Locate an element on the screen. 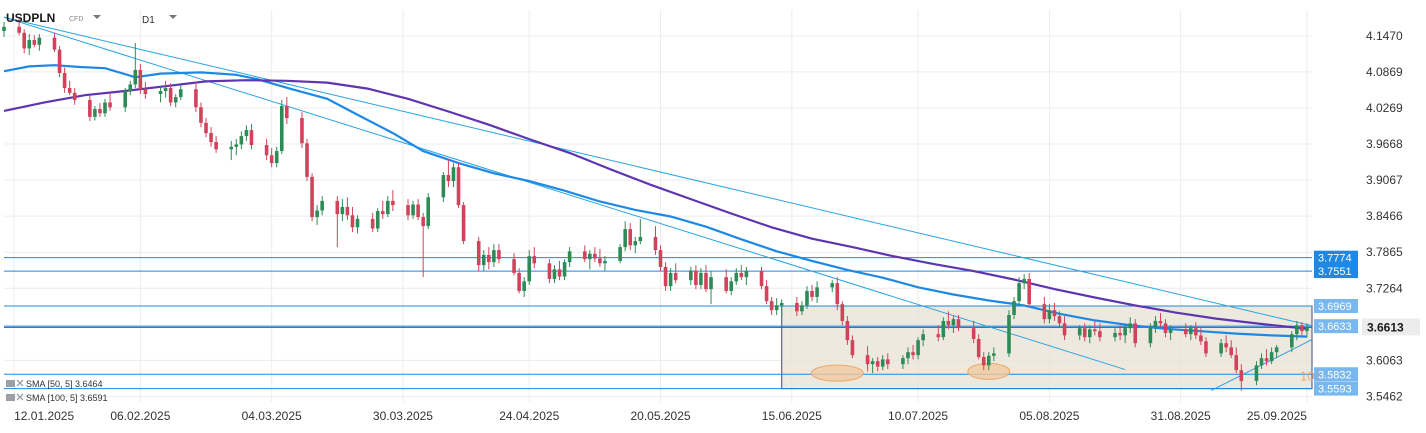  symbol-label: USDPLN is located at coordinates (30, 18).